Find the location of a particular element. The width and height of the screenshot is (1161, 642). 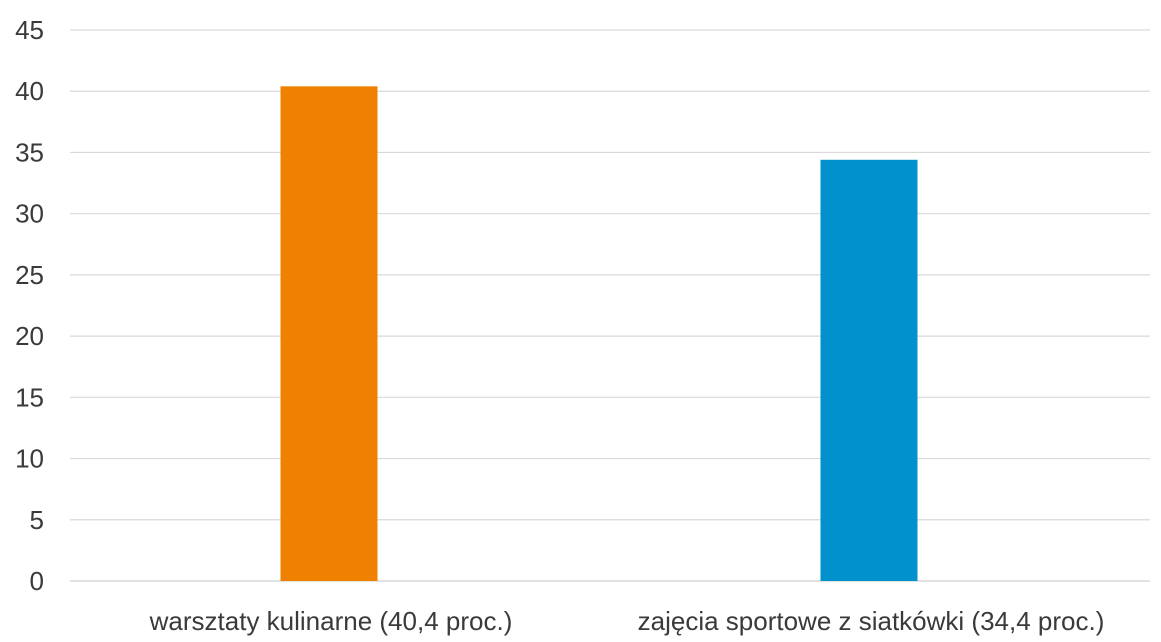

y-tick-label: 25 is located at coordinates (29, 275).